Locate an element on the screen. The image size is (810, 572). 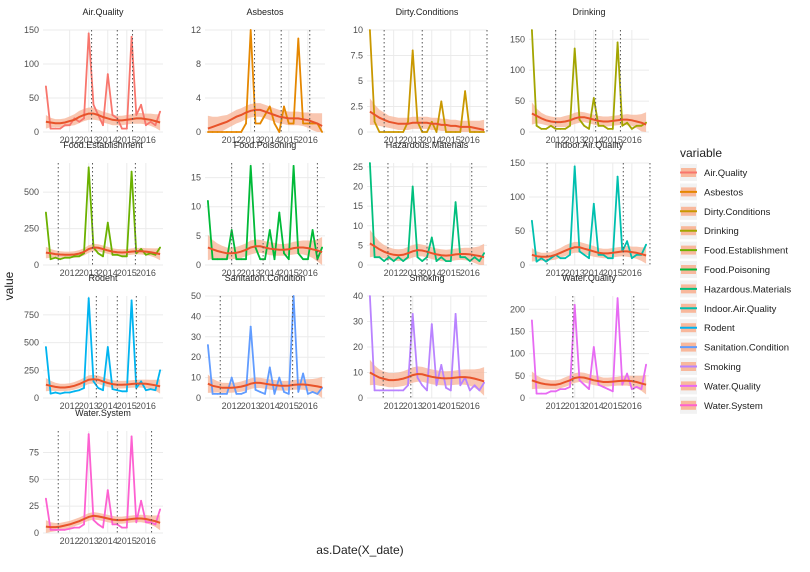
legend-item-Indoor.Air.Quality: Indoor.Air.Quality is located at coordinates (728, 308).